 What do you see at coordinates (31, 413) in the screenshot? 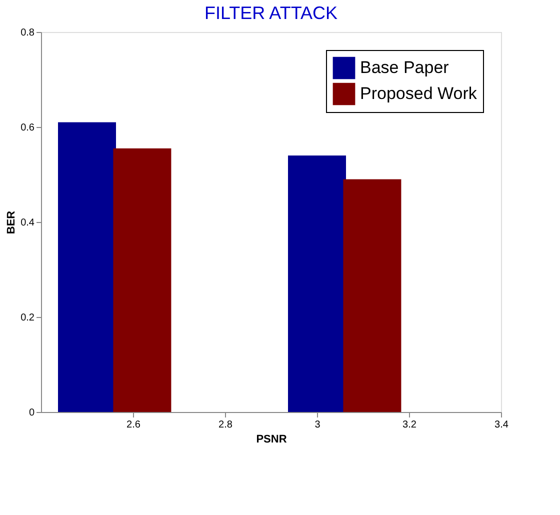
I see `y-tick-label: 0` at bounding box center [31, 413].